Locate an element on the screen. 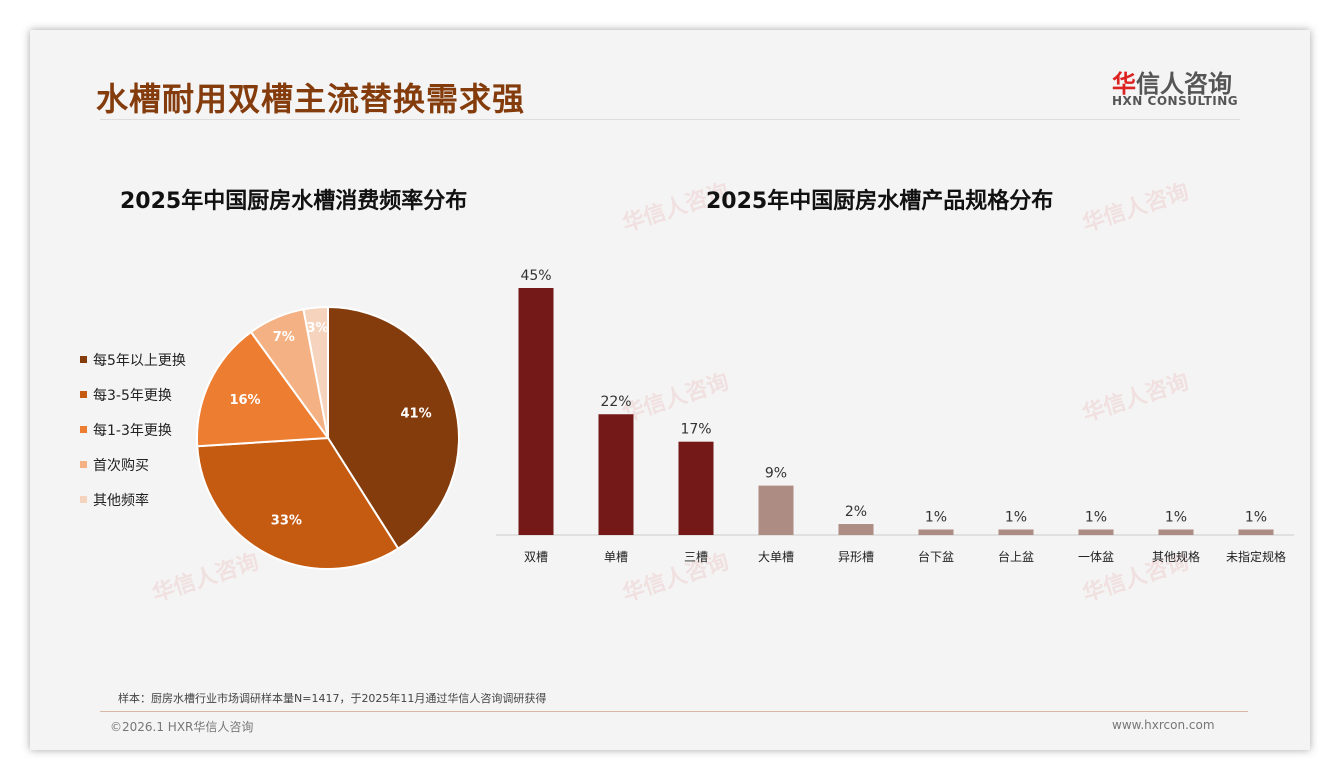 This screenshot has width=1340, height=780. legend-label: 首次购买 is located at coordinates (121, 465).